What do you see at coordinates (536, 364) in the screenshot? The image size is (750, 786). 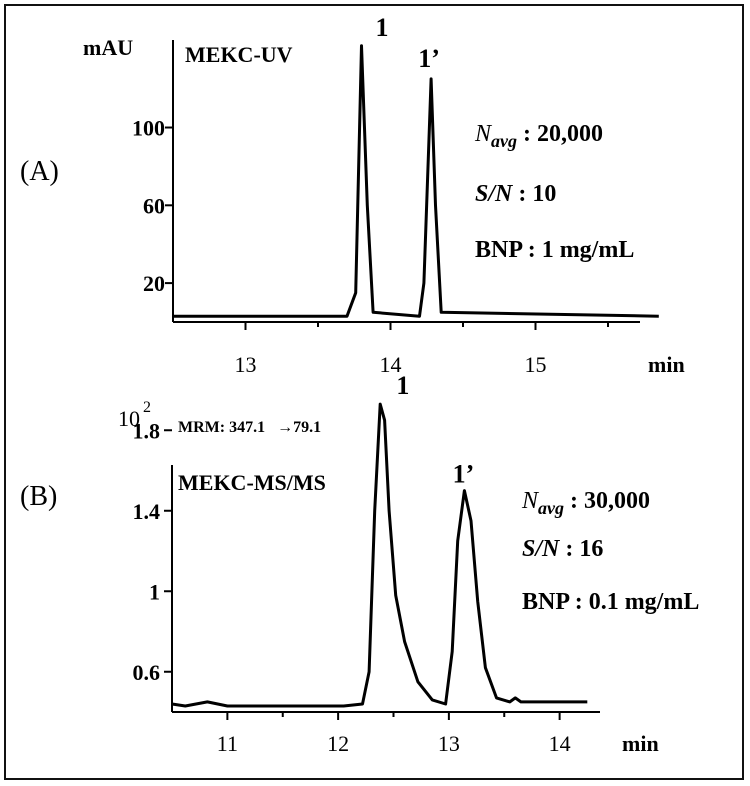 I see `x-tick-label: 15` at bounding box center [536, 364].